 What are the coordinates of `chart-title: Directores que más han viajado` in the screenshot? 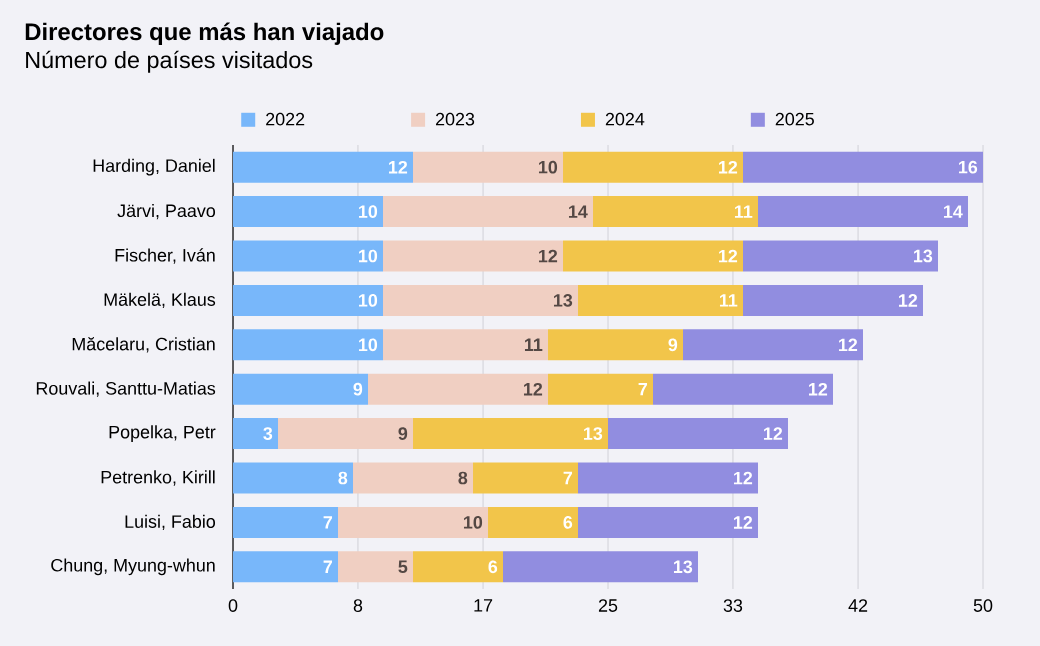 It's located at (204, 33).